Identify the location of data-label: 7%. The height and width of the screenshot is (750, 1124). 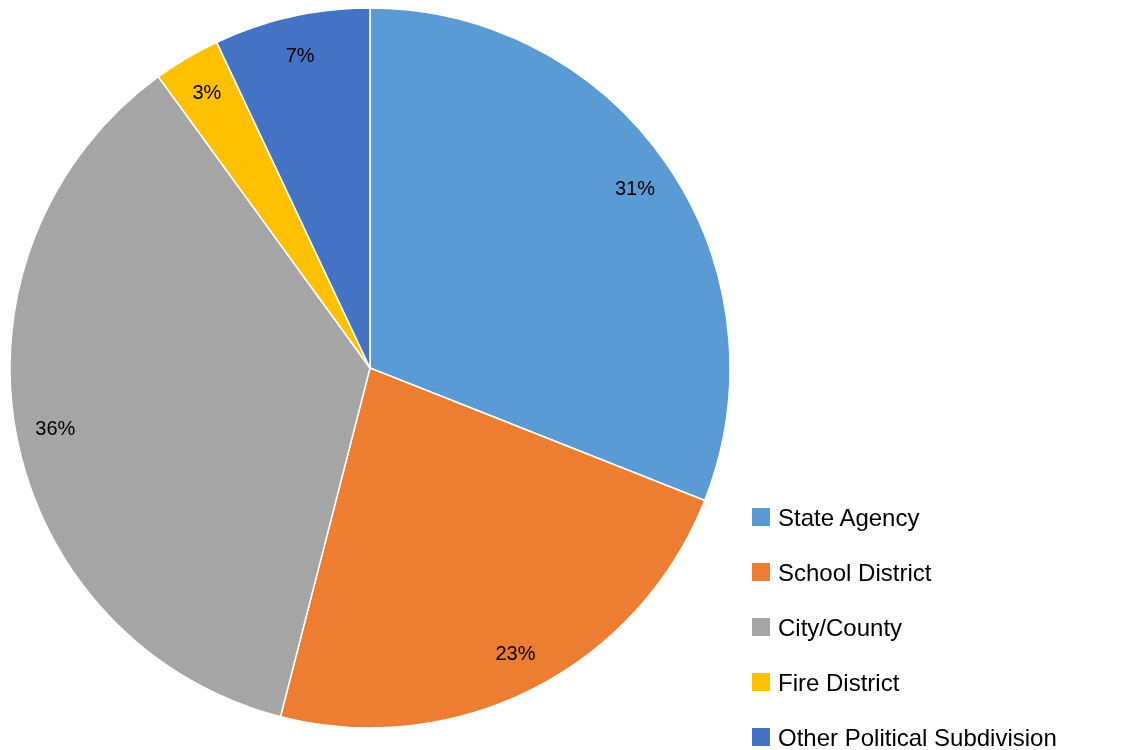
(300, 55).